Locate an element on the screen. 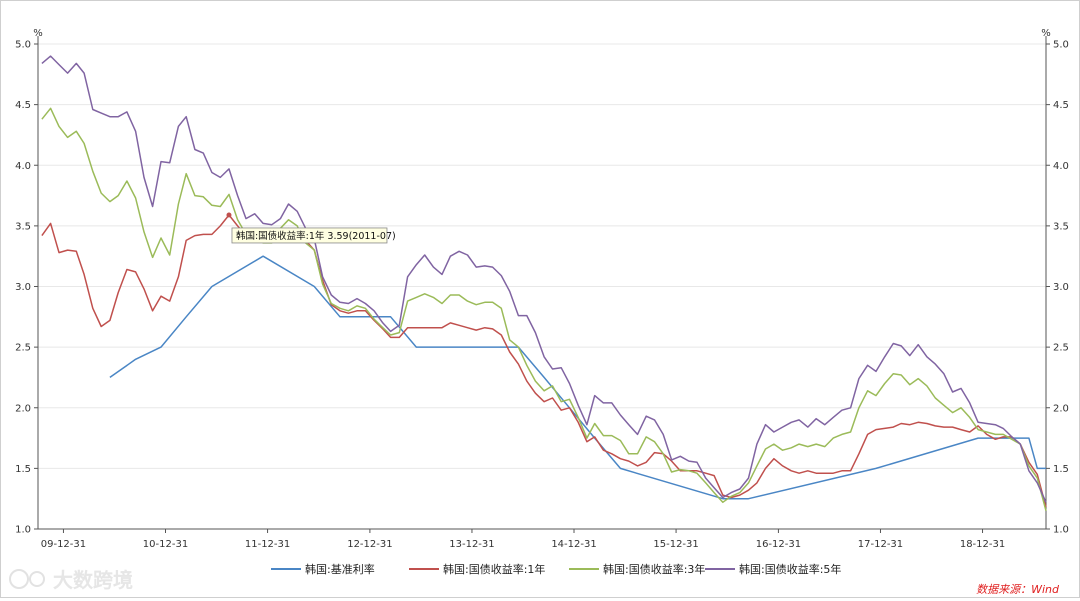 Image resolution: width=1080 pixels, height=601 pixels. y-tick-label-right: 4.5 is located at coordinates (1061, 105).